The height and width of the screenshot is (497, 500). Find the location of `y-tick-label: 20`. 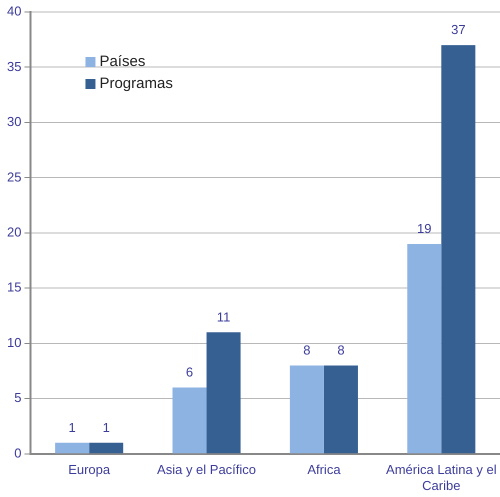

y-tick-label: 20 is located at coordinates (14, 232).